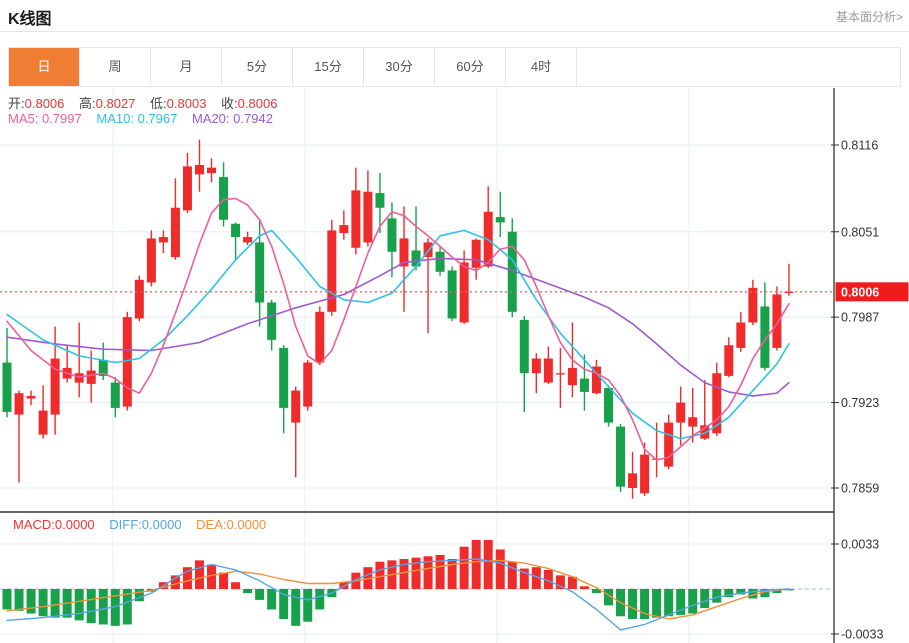  I want to click on macd-label: MACD:, so click(34, 524).